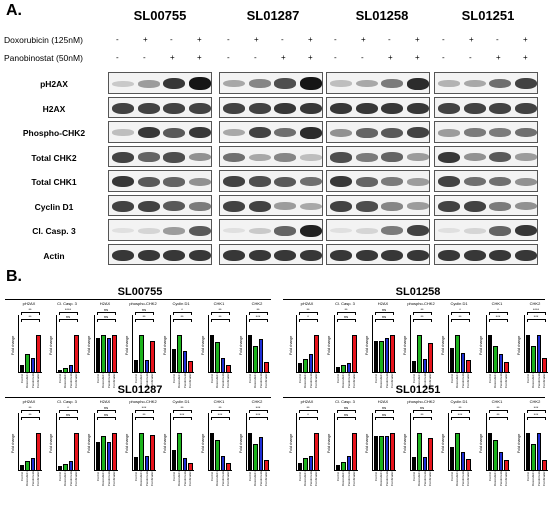  I want to click on mini-bar-chart: ***, so click(182, 340).